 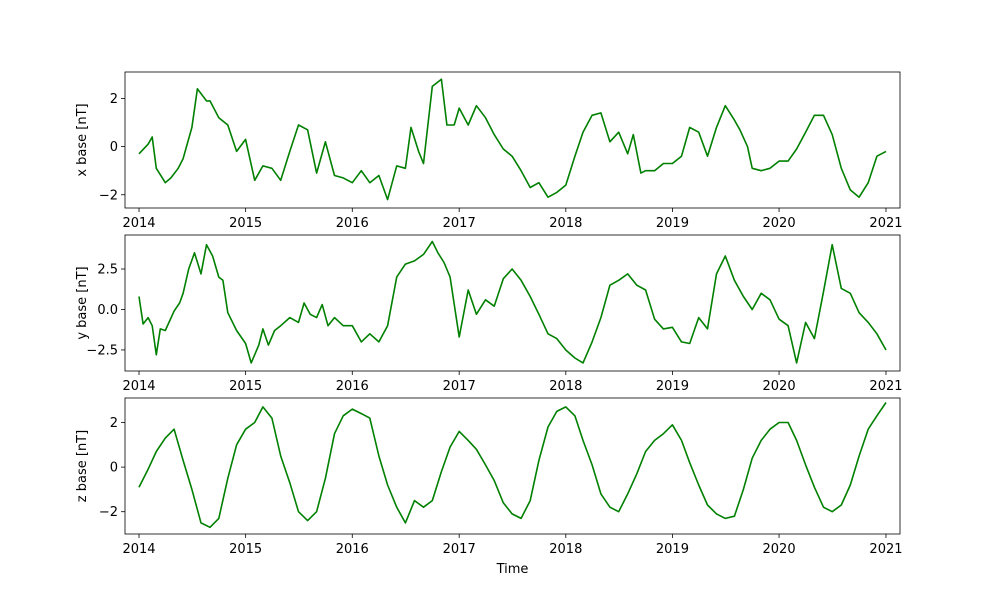 I want to click on y-tick-label: −2.5, so click(x=102, y=350).